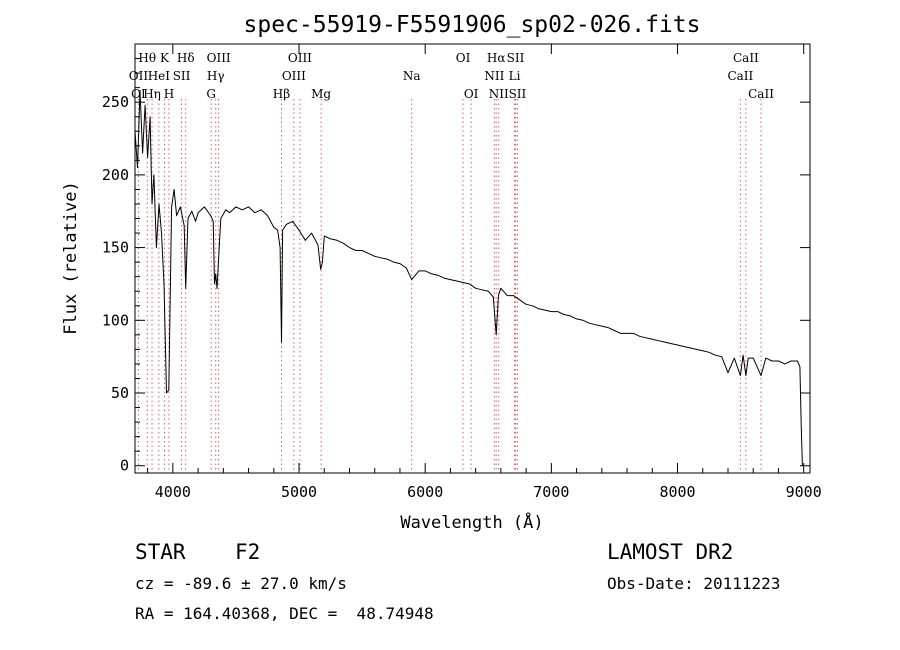 The width and height of the screenshot is (900, 650). Describe the element at coordinates (115, 248) in the screenshot. I see `y-tick-label: 150` at that location.